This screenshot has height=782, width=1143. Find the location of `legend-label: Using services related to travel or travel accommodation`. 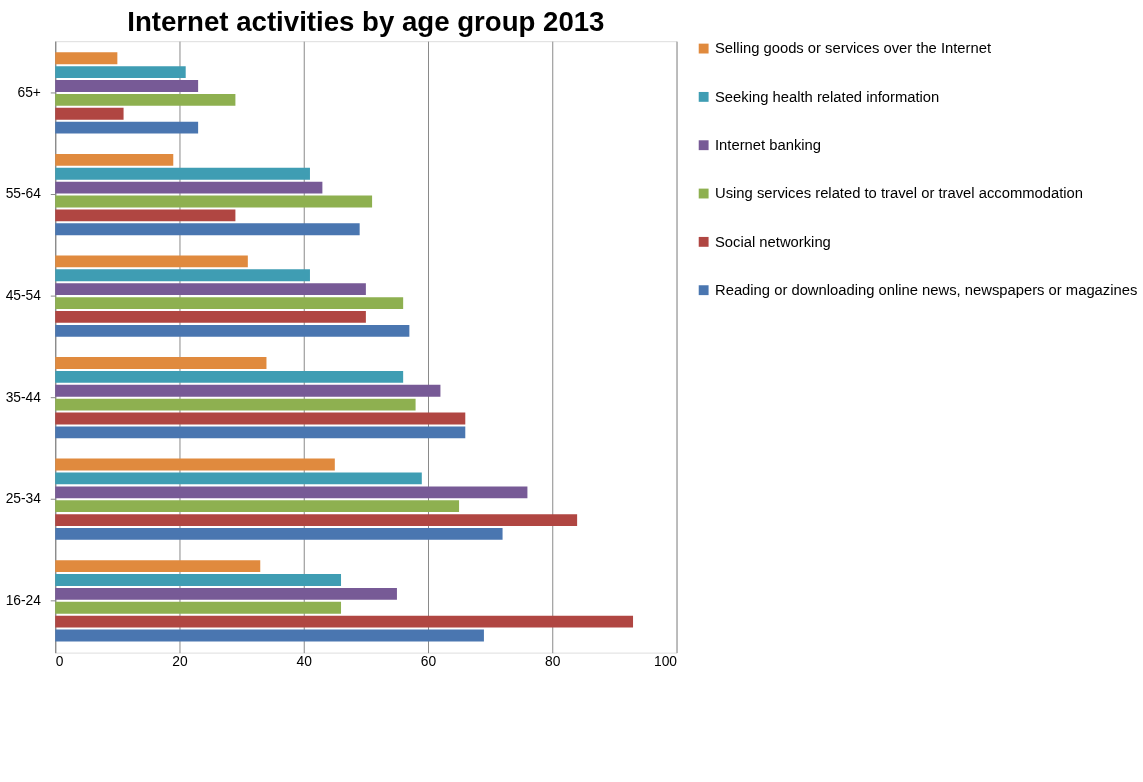

legend-label: Using services related to travel or travel accommodation is located at coordinates (899, 193).